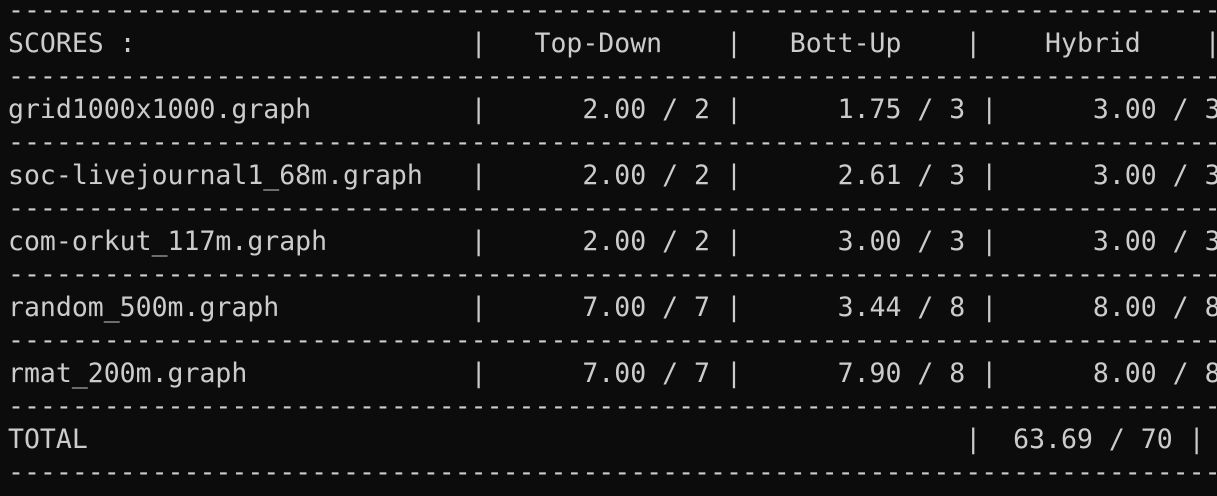 This screenshot has height=496, width=1217. Describe the element at coordinates (606, 439) in the screenshot. I see `total-row: TOTAL | 63.69 / 70 |` at that location.